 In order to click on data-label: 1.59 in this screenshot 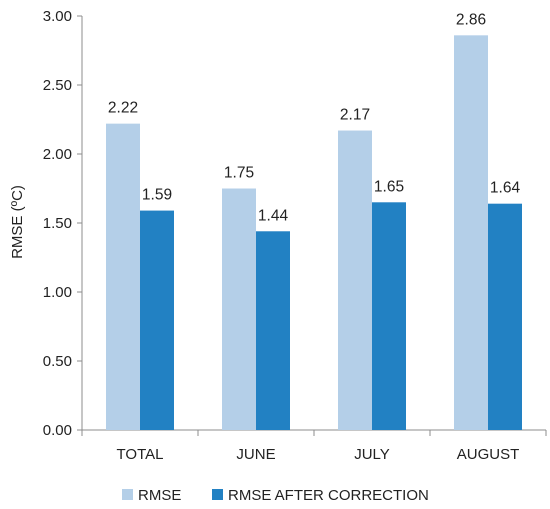, I will do `click(157, 195)`.